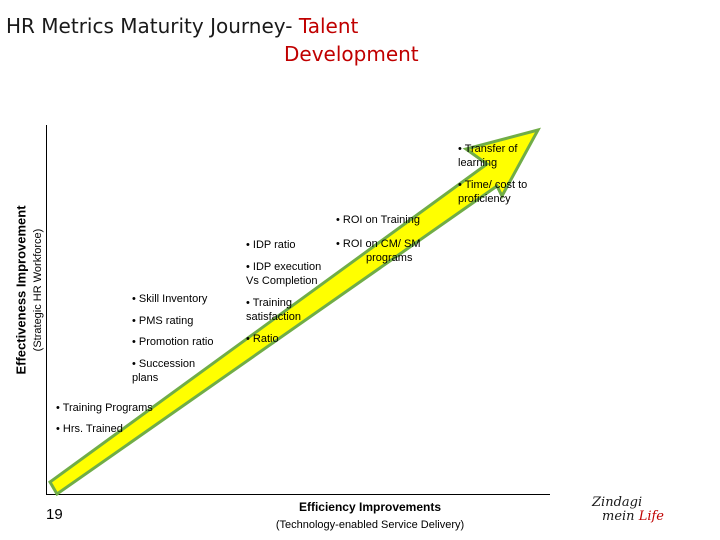 This screenshot has height=540, width=720. Describe the element at coordinates (378, 220) in the screenshot. I see `metric-roi-on-training: • ROI on Training` at that location.